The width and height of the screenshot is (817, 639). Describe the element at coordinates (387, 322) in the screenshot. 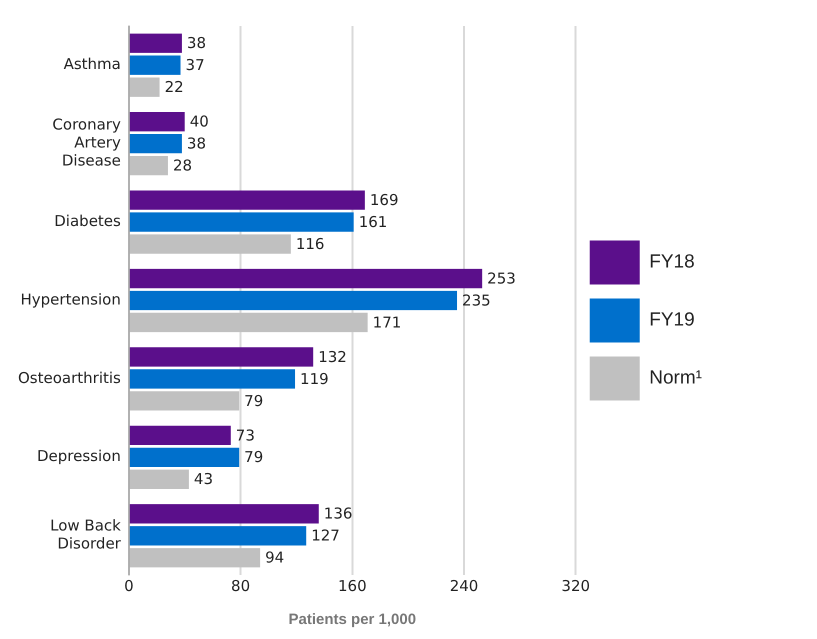

I see `data-label: 171` at that location.